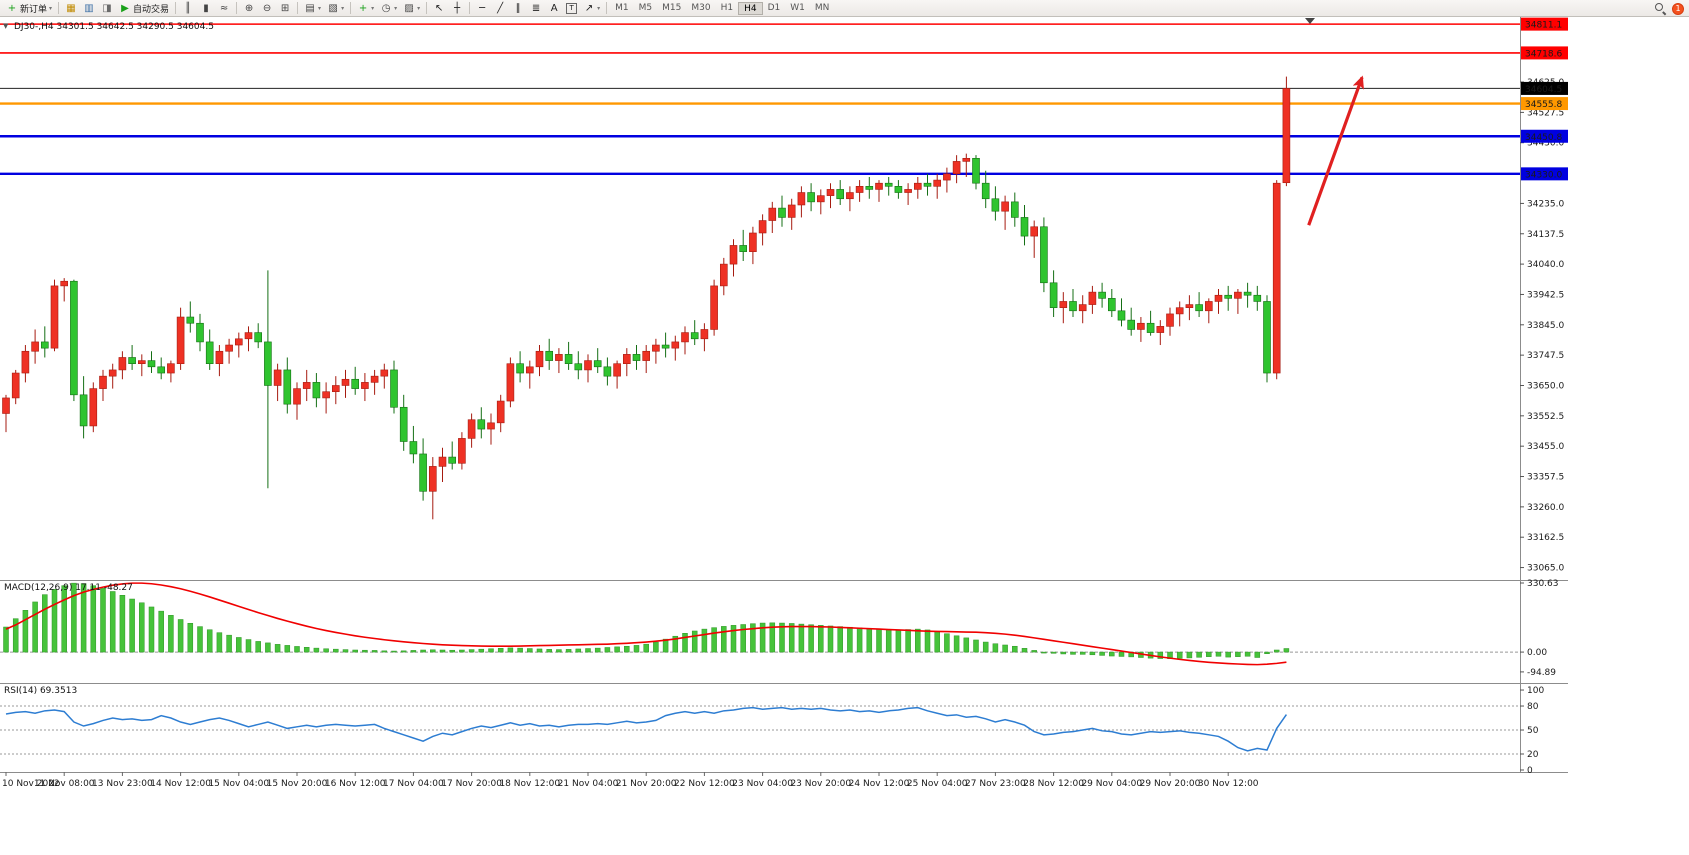 The width and height of the screenshot is (1689, 855). I want to click on channel-button: ∥, so click(518, 8).